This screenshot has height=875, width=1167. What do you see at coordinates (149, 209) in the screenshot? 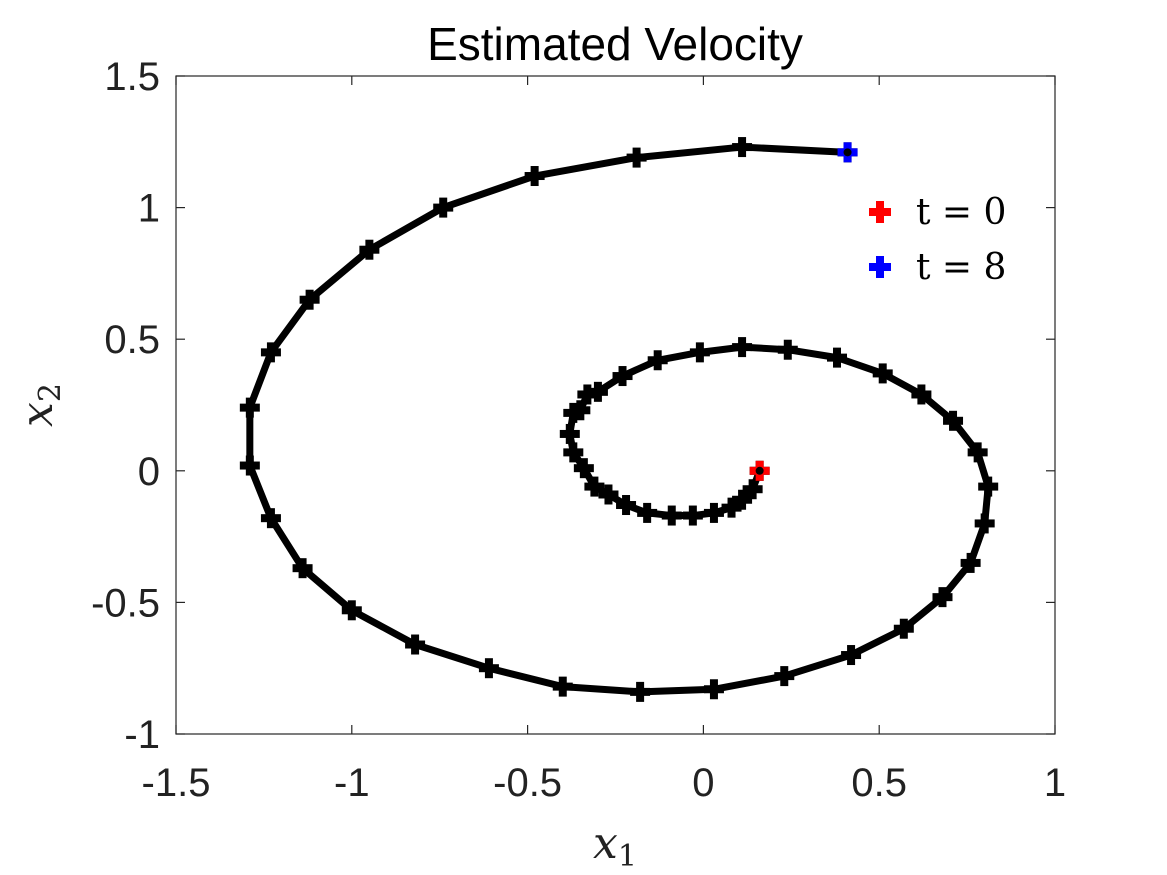
I see `y-tick-label: 1` at bounding box center [149, 209].